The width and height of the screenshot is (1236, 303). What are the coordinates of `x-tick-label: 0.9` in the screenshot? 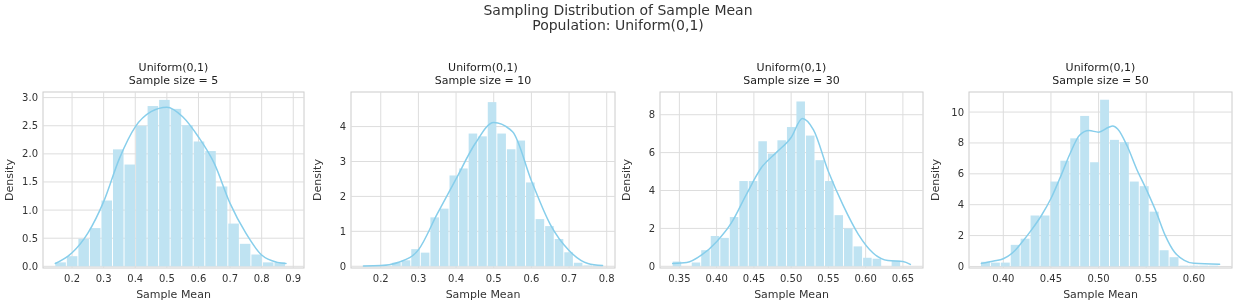 It's located at (293, 278).